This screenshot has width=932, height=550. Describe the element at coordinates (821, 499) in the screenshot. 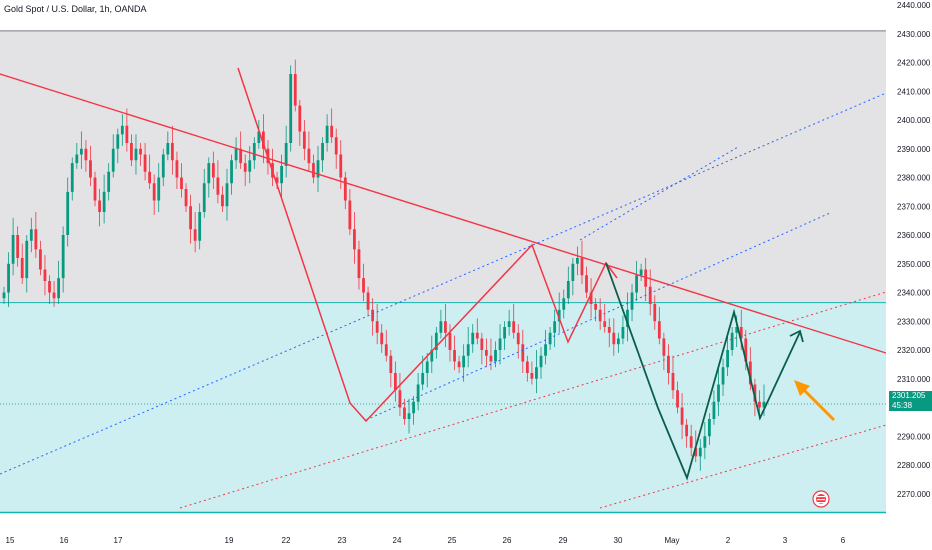

I see `economic-event-icon` at that location.